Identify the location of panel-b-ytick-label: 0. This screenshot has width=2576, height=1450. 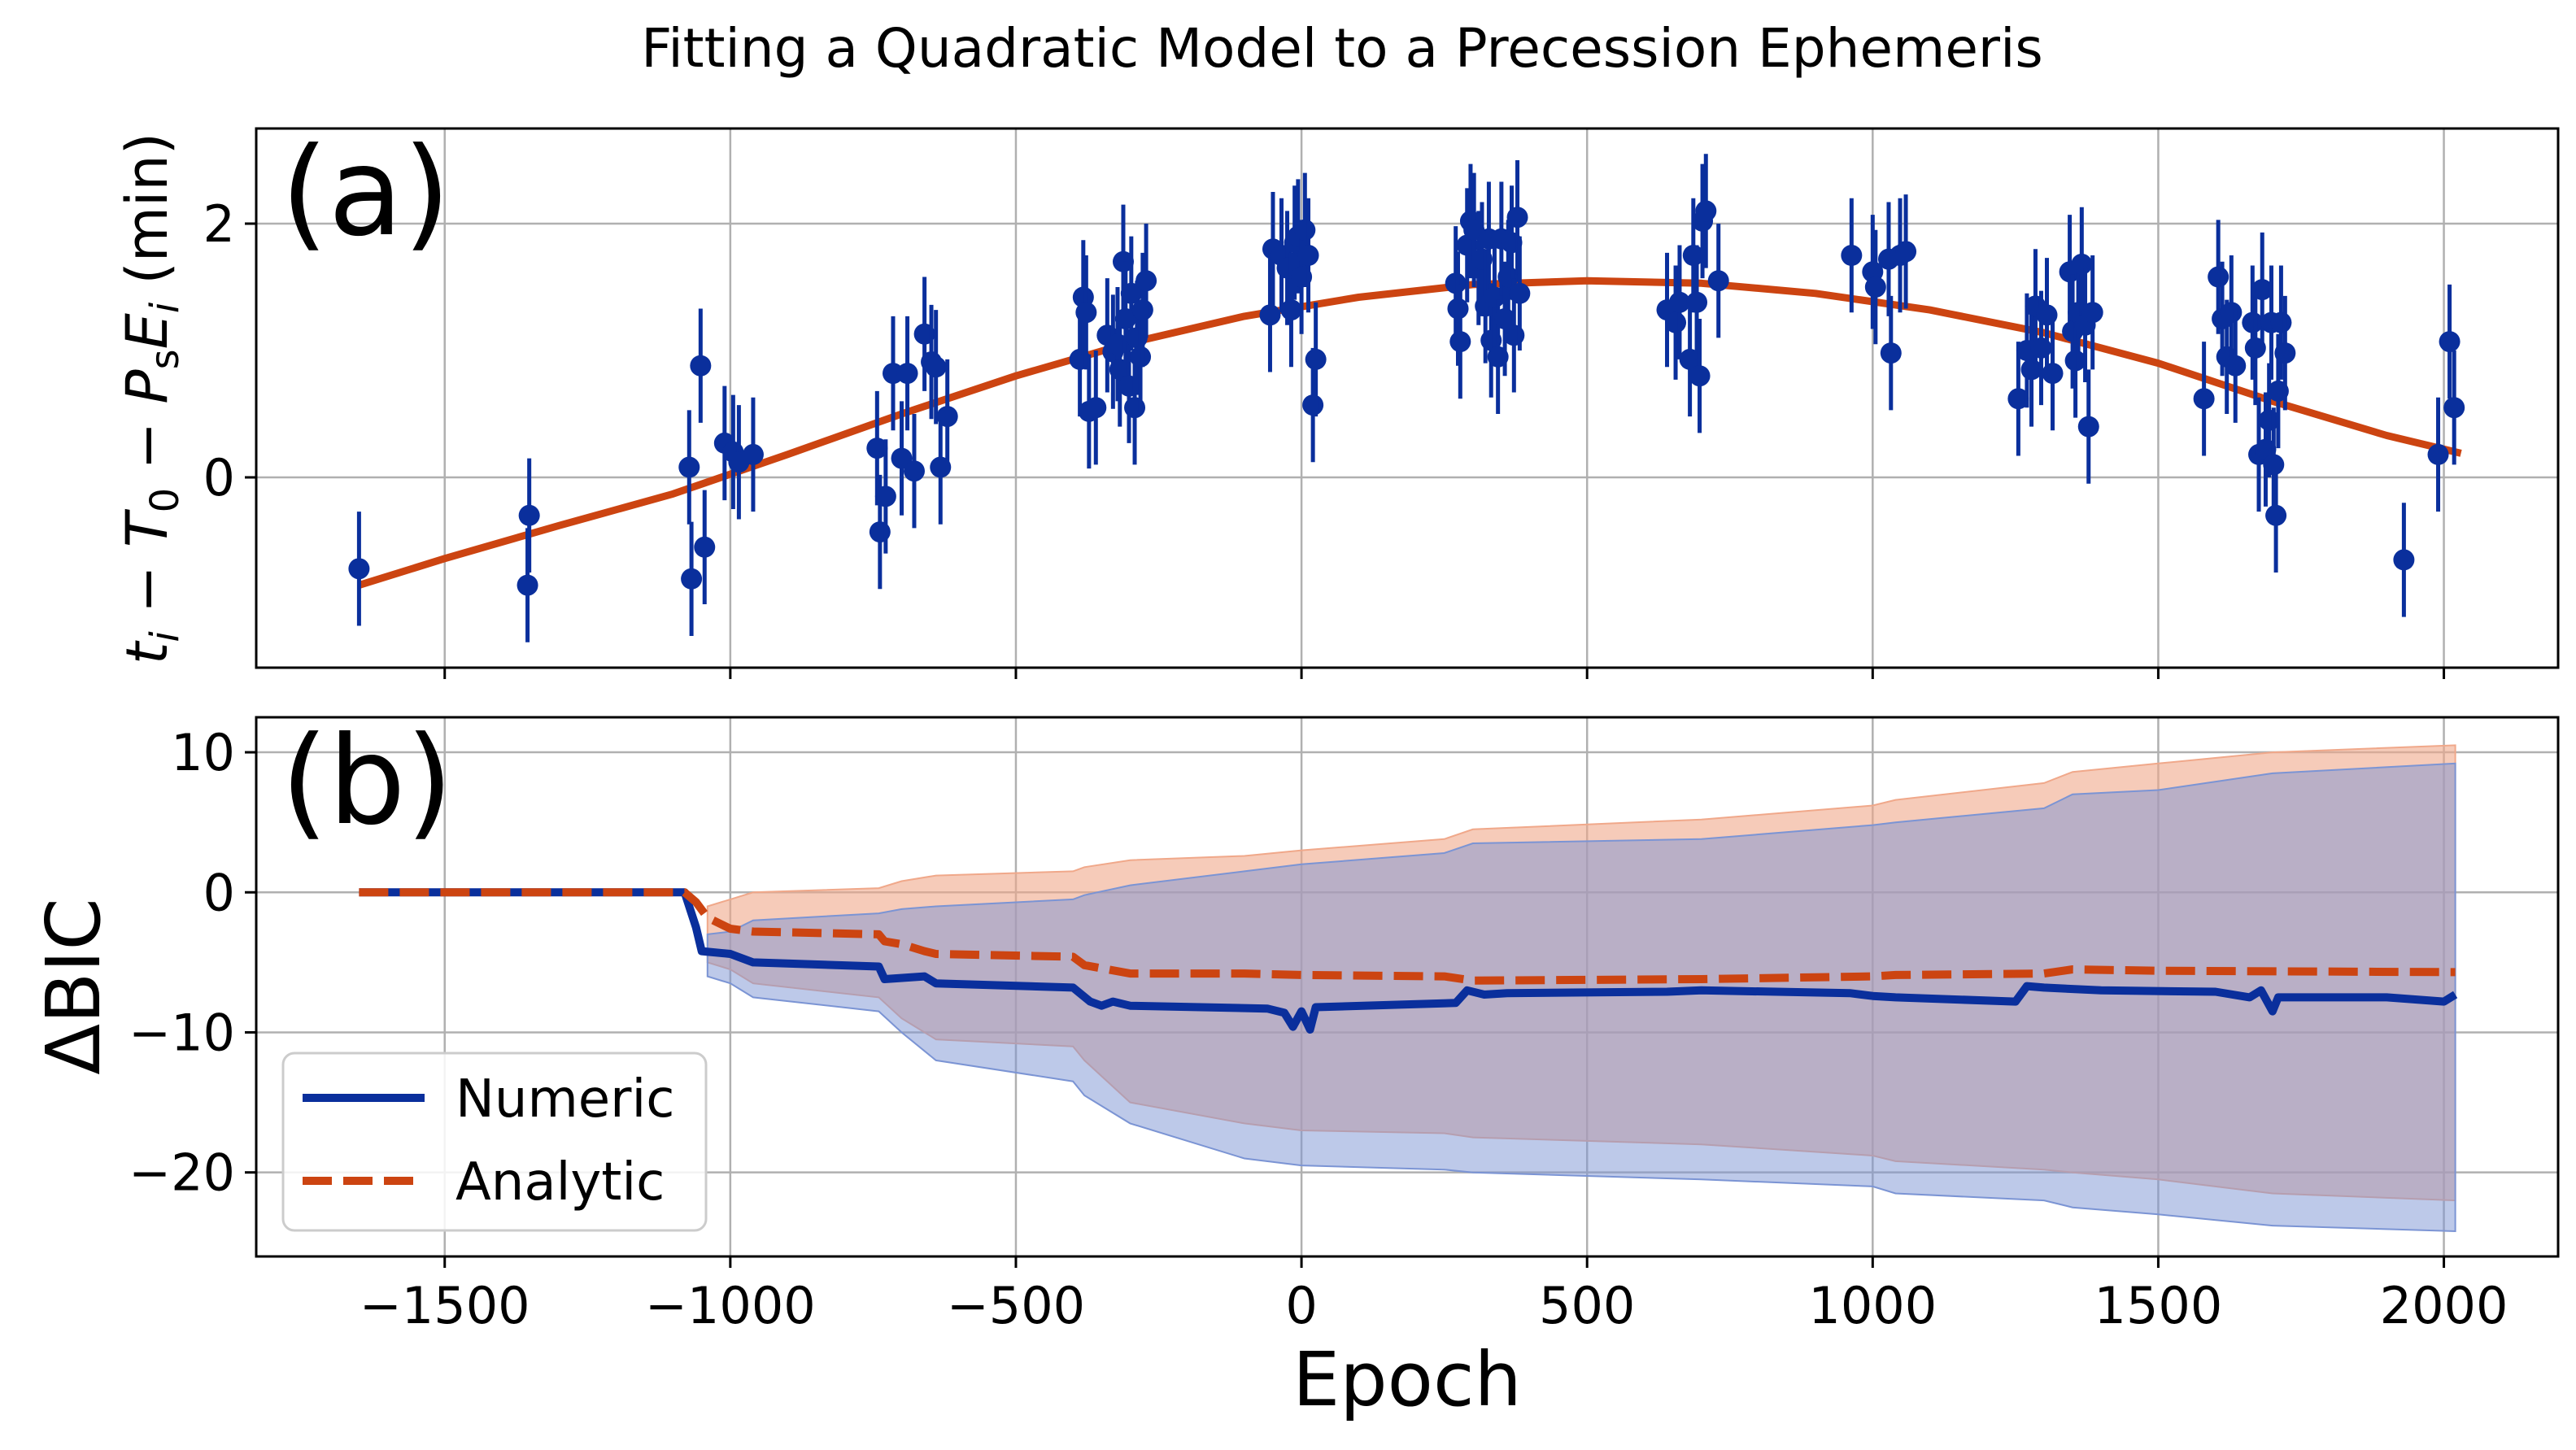
(219, 893).